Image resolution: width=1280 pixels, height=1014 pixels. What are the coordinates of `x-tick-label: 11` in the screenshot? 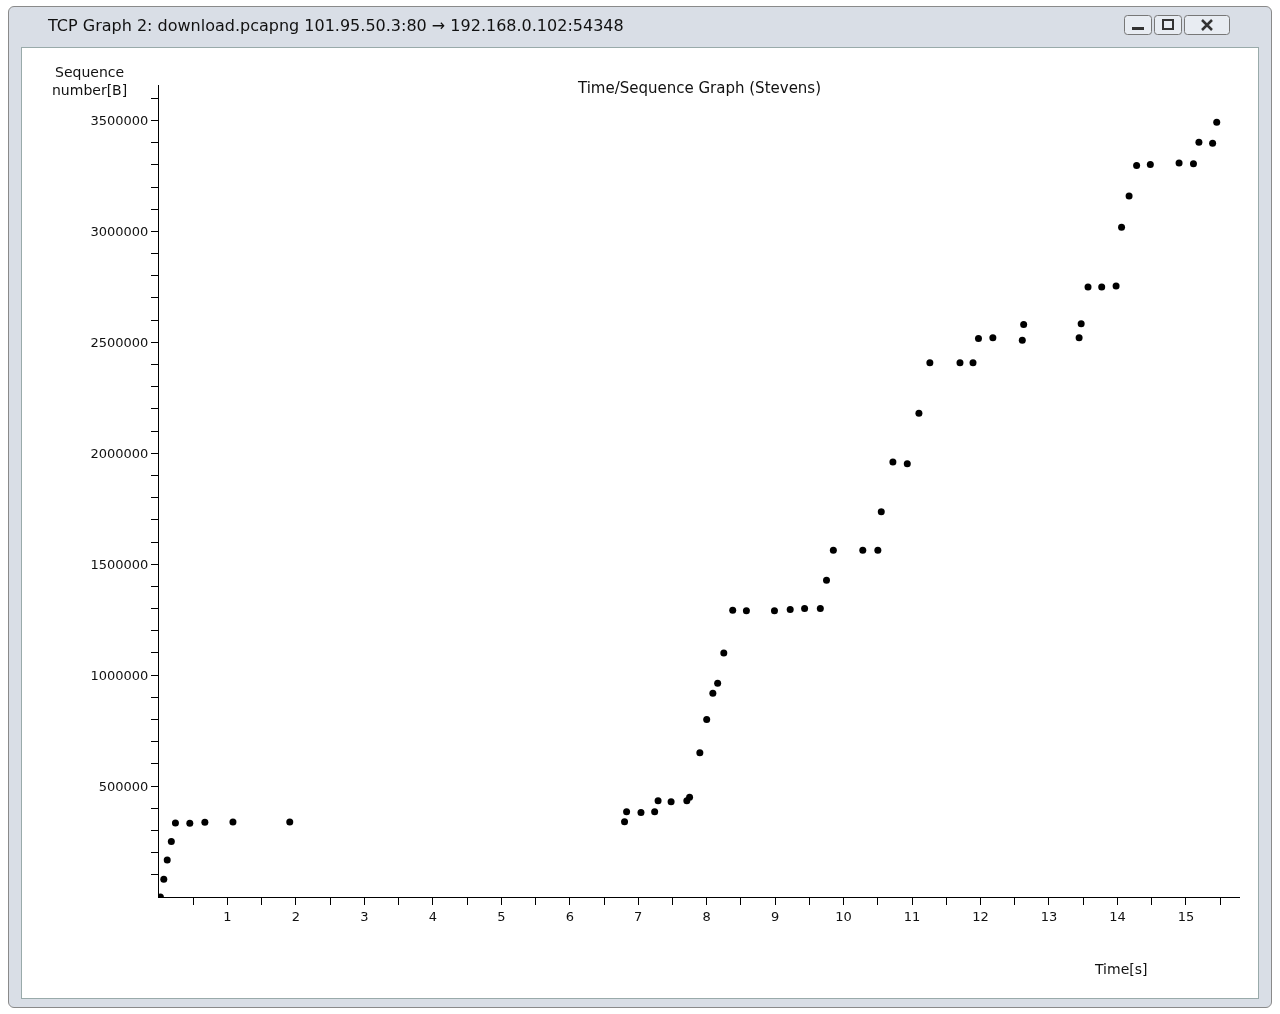 It's located at (912, 916).